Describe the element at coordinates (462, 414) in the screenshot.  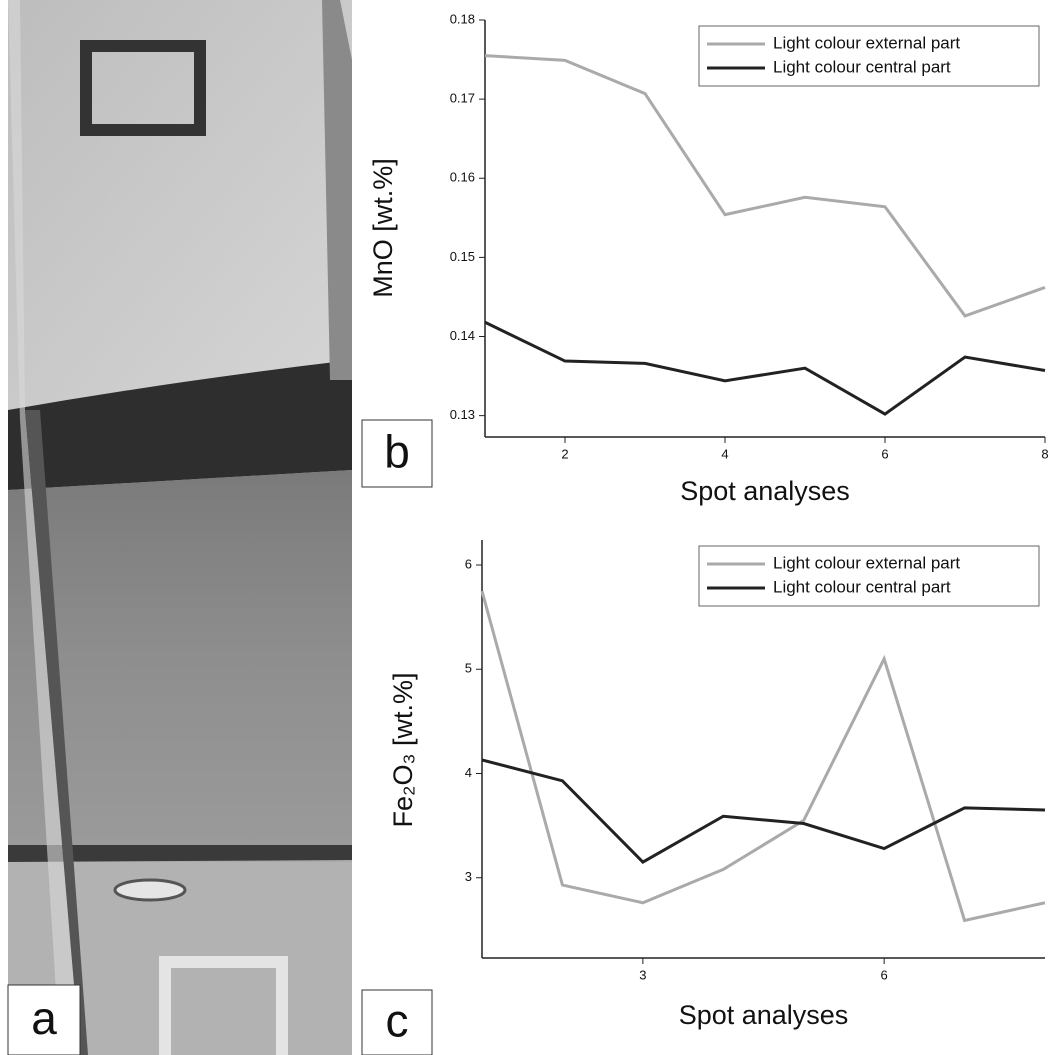
I see `y-tick-label: 0.13` at that location.